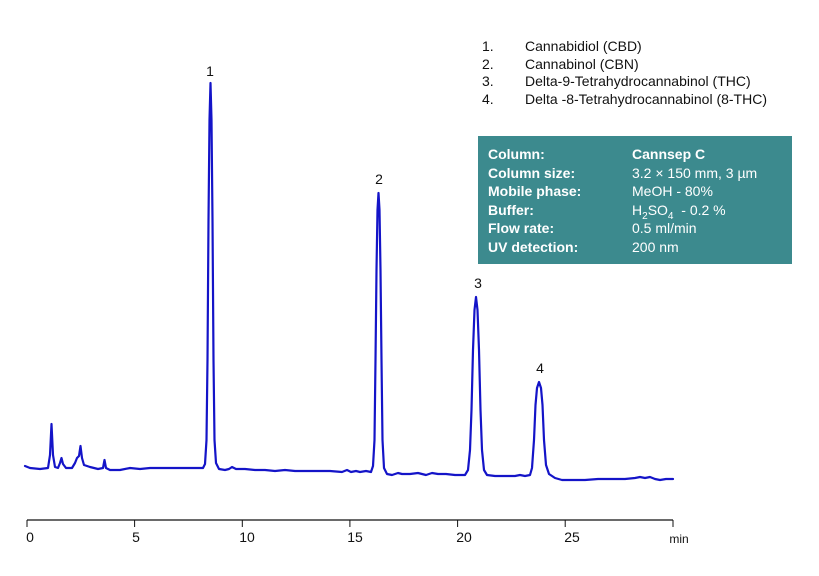 Image resolution: width=819 pixels, height=576 pixels. What do you see at coordinates (533, 246) in the screenshot?
I see `condition-label: UV detection:` at bounding box center [533, 246].